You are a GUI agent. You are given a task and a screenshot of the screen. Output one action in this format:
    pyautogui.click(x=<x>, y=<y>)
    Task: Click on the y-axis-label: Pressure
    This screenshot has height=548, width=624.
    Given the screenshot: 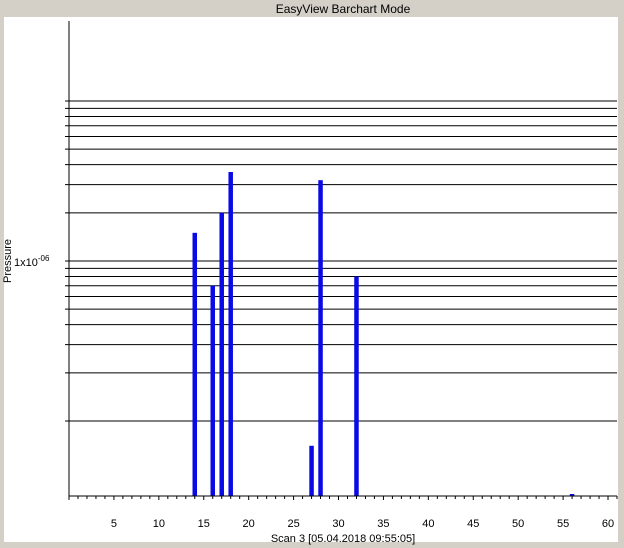 What is the action you would take?
    pyautogui.click(x=8, y=261)
    